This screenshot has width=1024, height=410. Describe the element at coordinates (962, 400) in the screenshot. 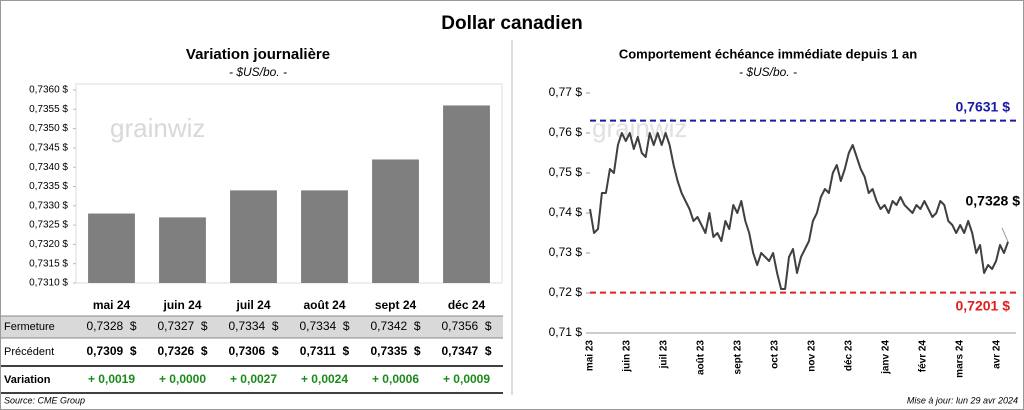

I see `footer-updated: Mise à jour: lun 29 avr 2024` at that location.